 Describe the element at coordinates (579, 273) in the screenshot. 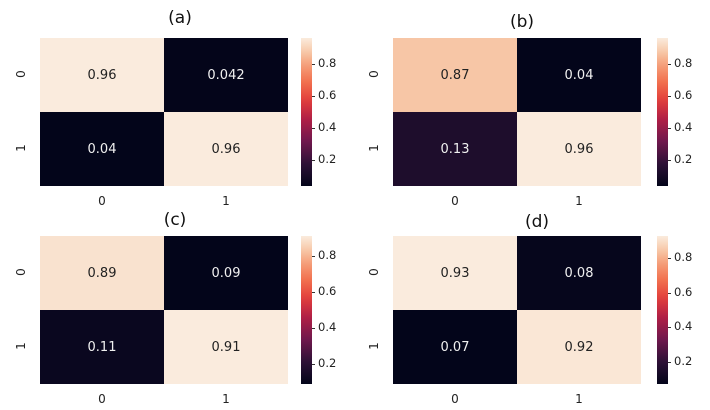

I see `heatmap-cell: 0.08` at that location.